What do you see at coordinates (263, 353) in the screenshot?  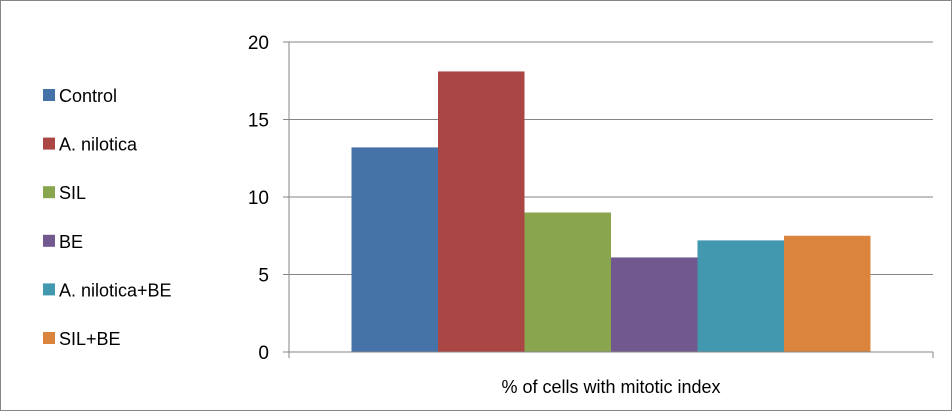 I see `y-tick-label: 0` at bounding box center [263, 353].